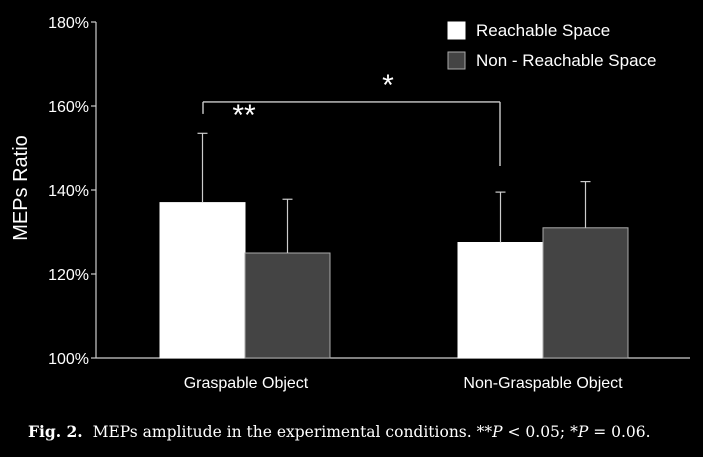 The height and width of the screenshot is (457, 703). I want to click on caption-sig1-rest: < 0.05;, so click(536, 432).